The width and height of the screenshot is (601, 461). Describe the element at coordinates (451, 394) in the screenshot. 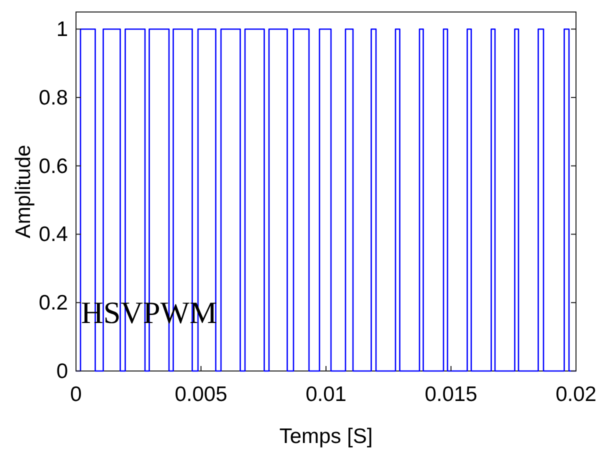

I see `x-tick-label: 0.015` at that location.